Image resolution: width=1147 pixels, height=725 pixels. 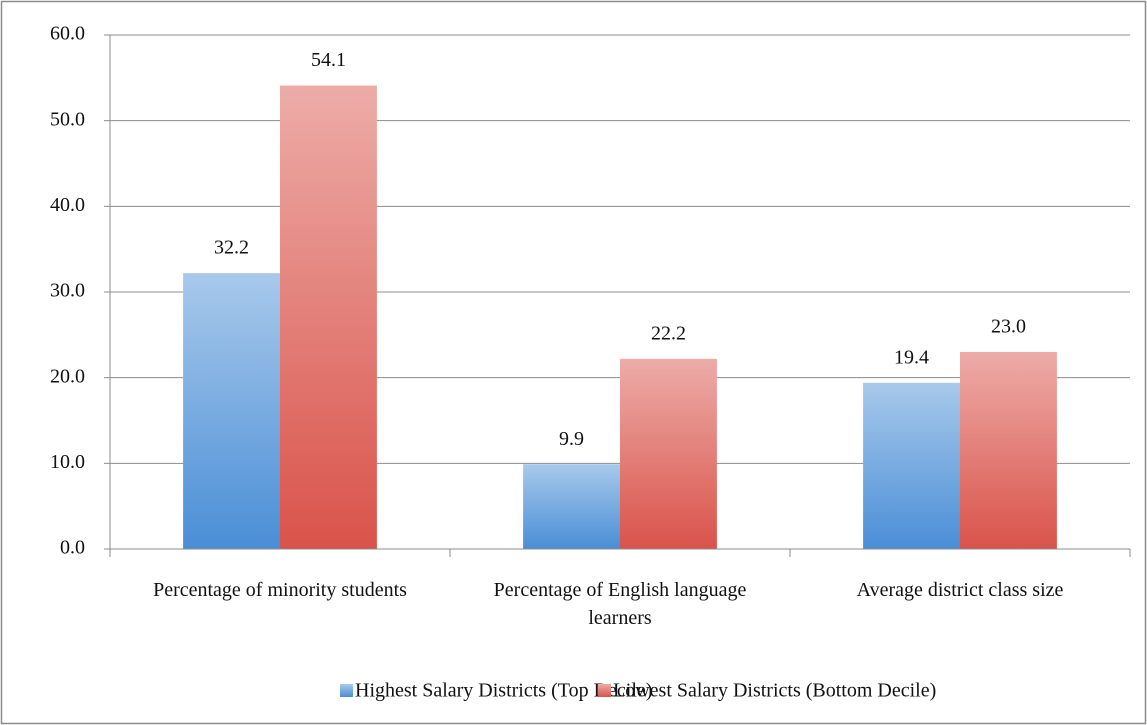 What do you see at coordinates (503, 691) in the screenshot?
I see `legend-label: Highest Salary Districts (Top Decile)` at bounding box center [503, 691].